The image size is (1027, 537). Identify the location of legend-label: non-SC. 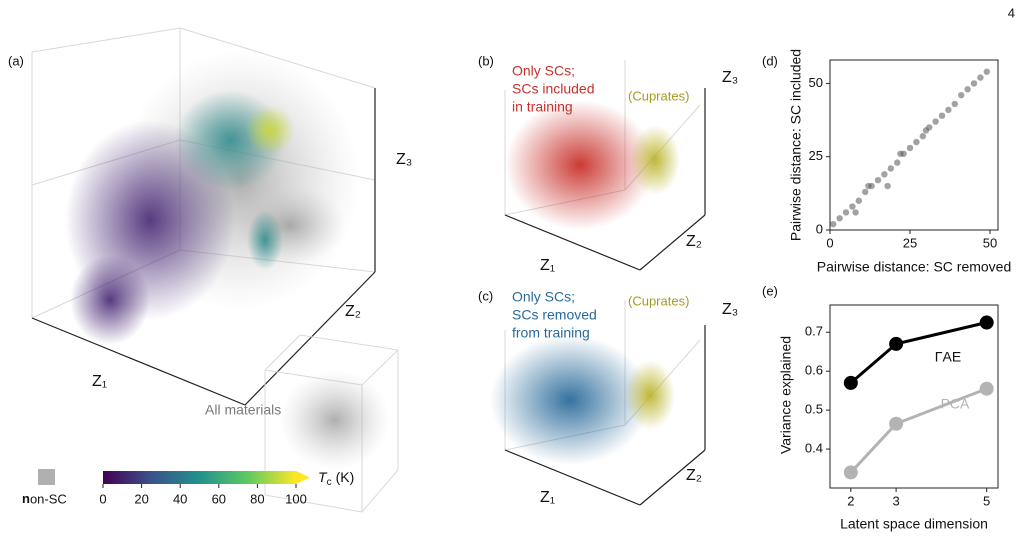
(44, 498).